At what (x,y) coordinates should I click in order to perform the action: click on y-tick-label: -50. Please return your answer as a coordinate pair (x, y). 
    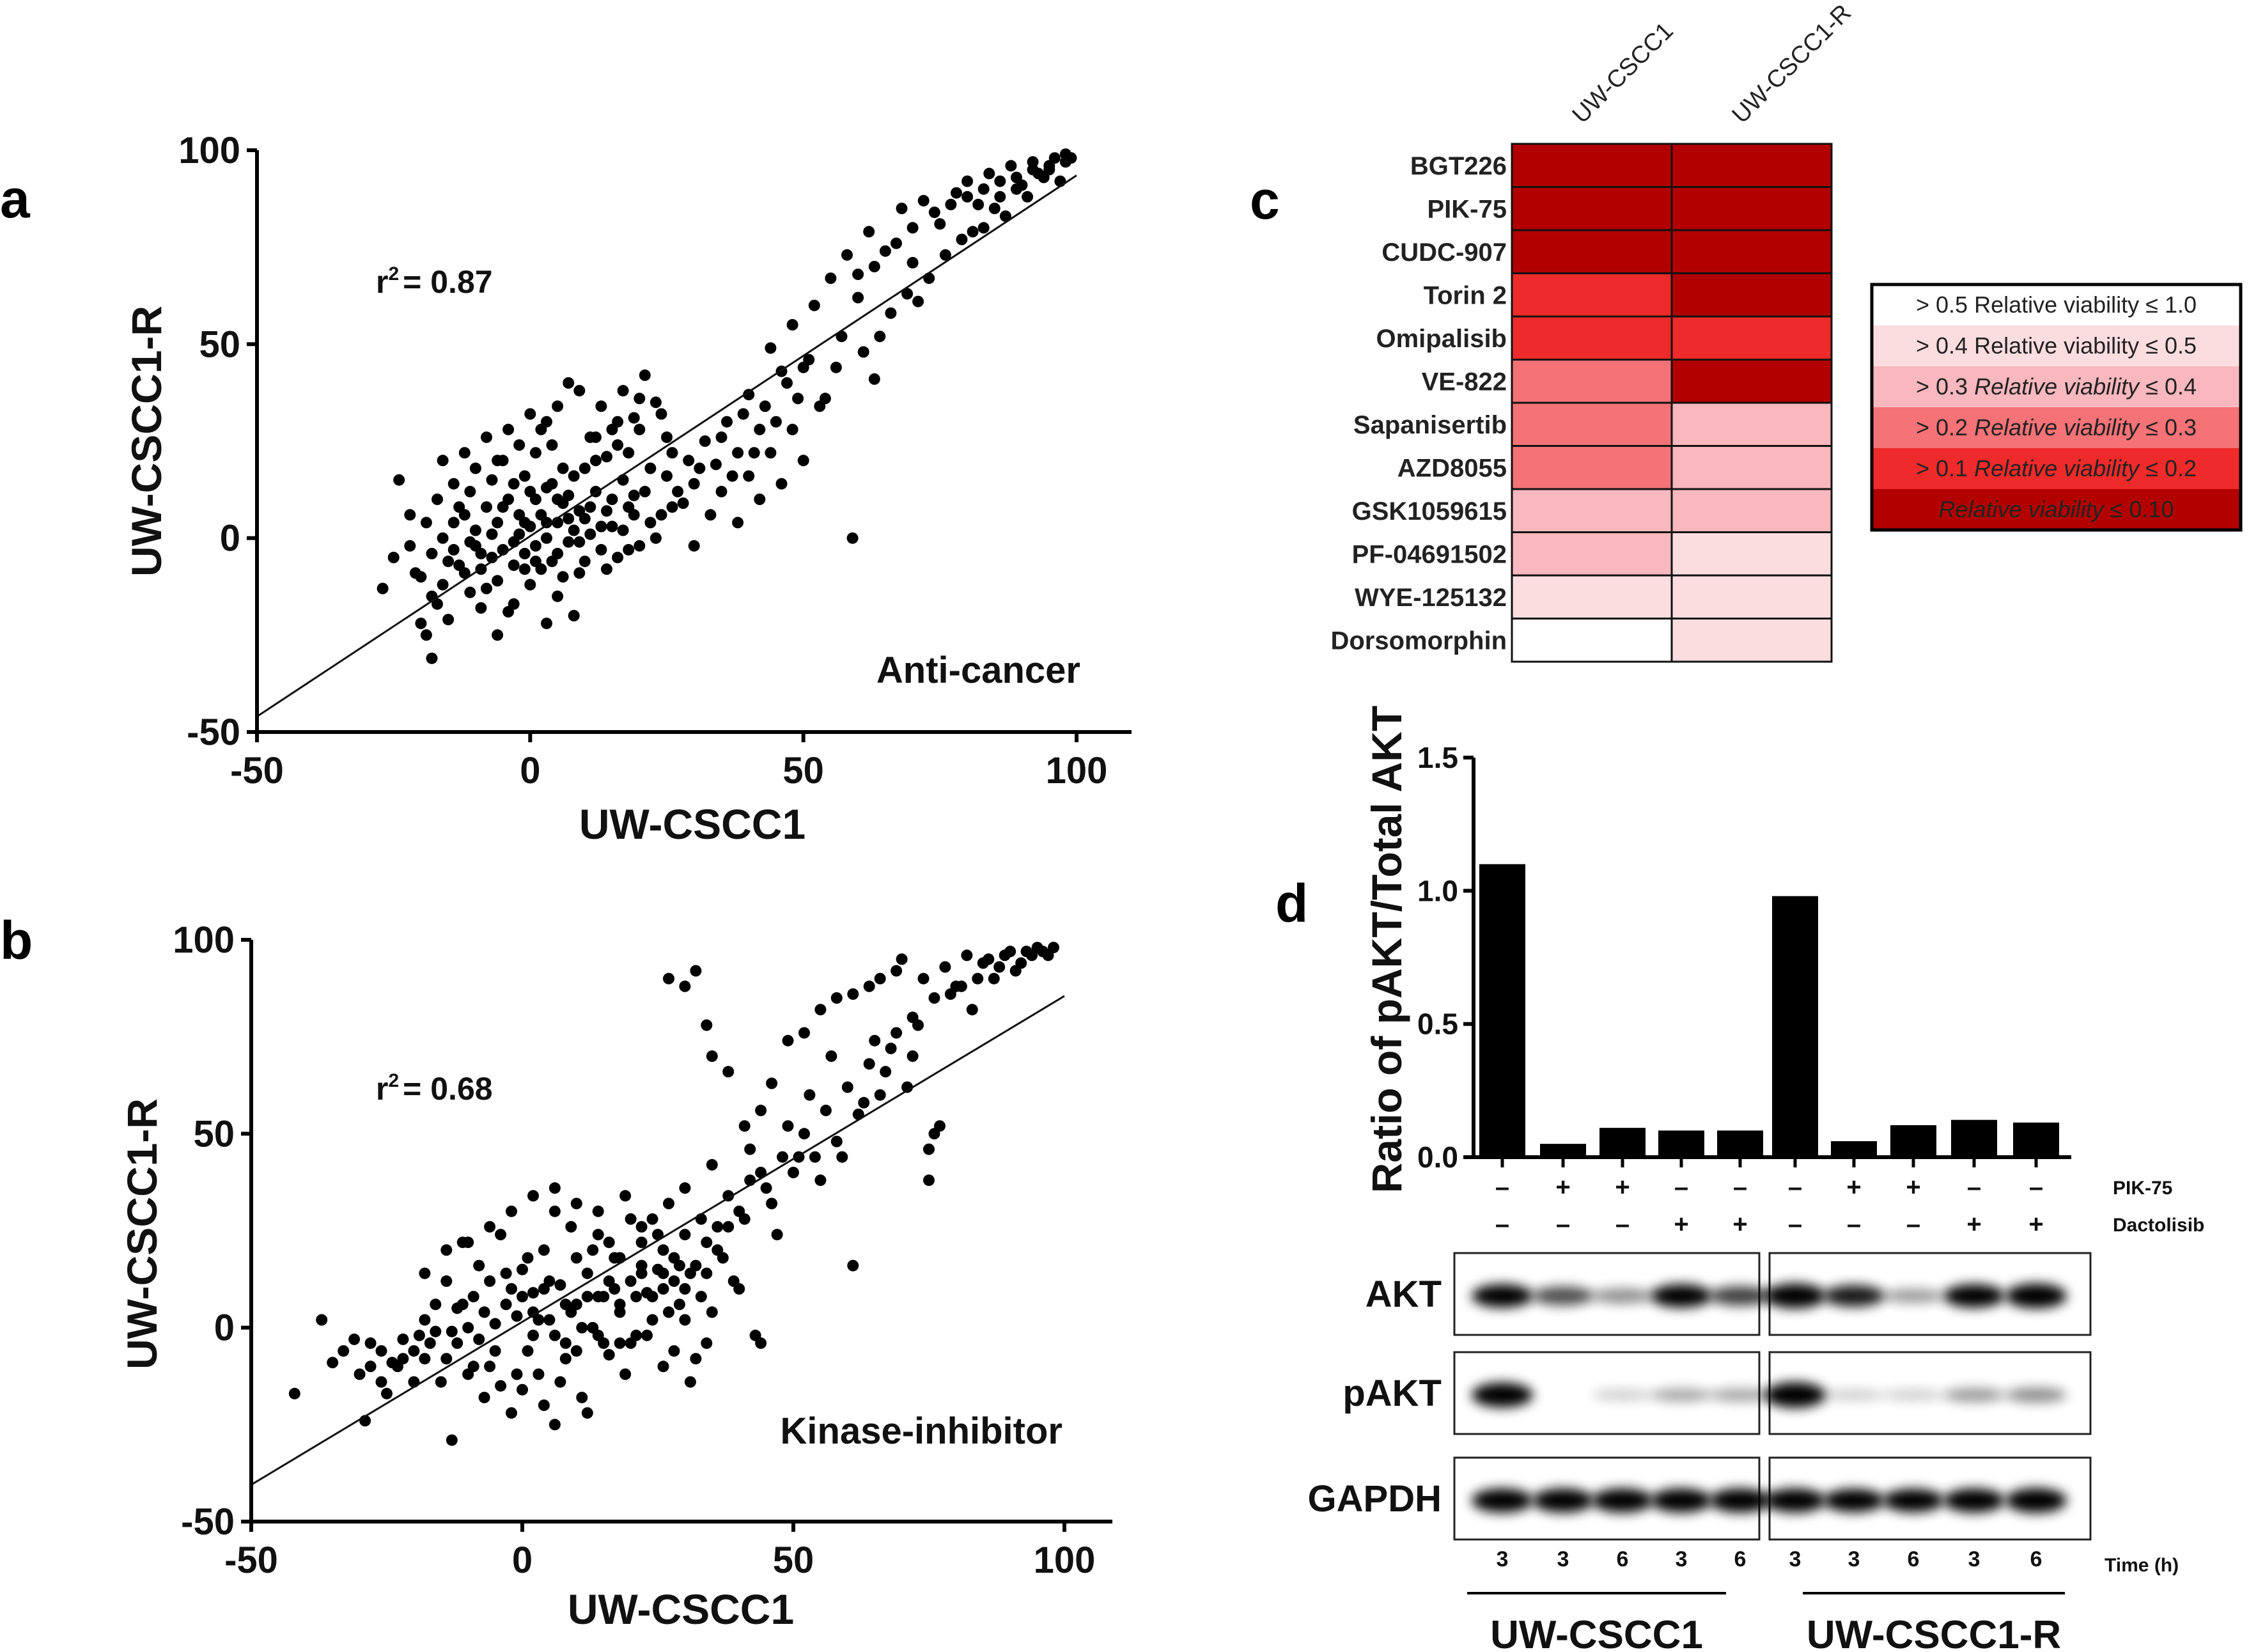
    Looking at the image, I should click on (208, 1522).